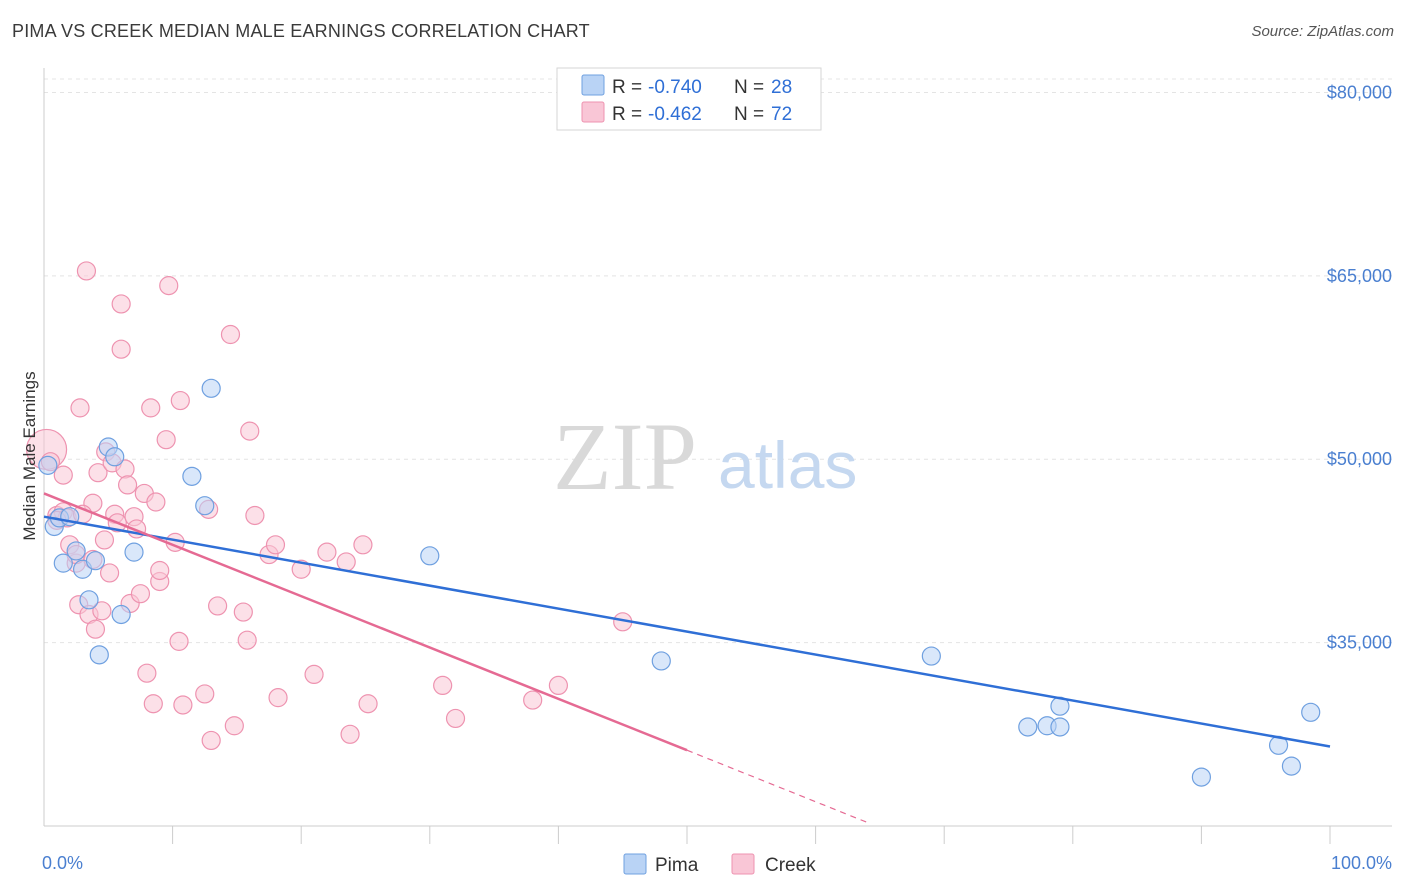 The image size is (1406, 892). What do you see at coordinates (1359, 367) in the screenshot?
I see `y-axis-tick-labels: $35,000 $50,000 $65,000 $80,000` at bounding box center [1359, 367].